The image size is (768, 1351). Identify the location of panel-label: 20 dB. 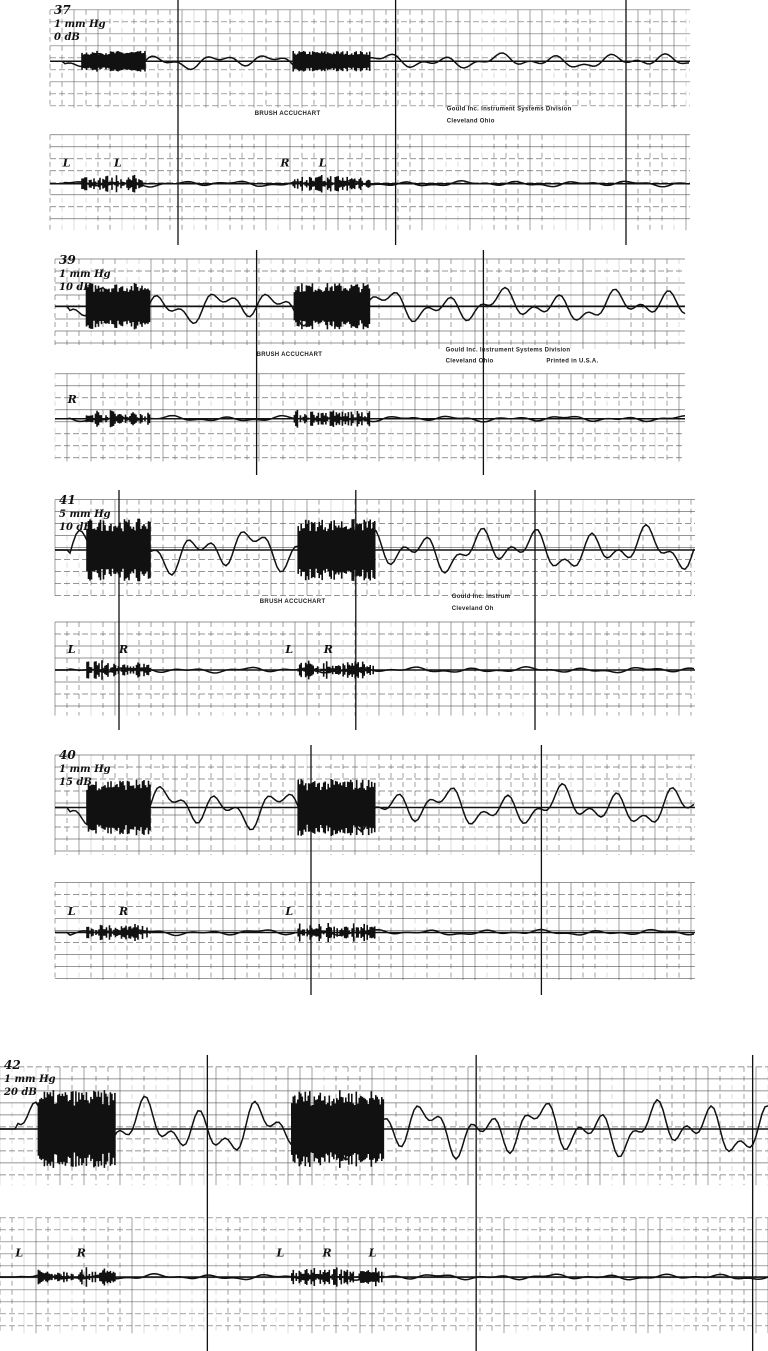
(20, 1092).